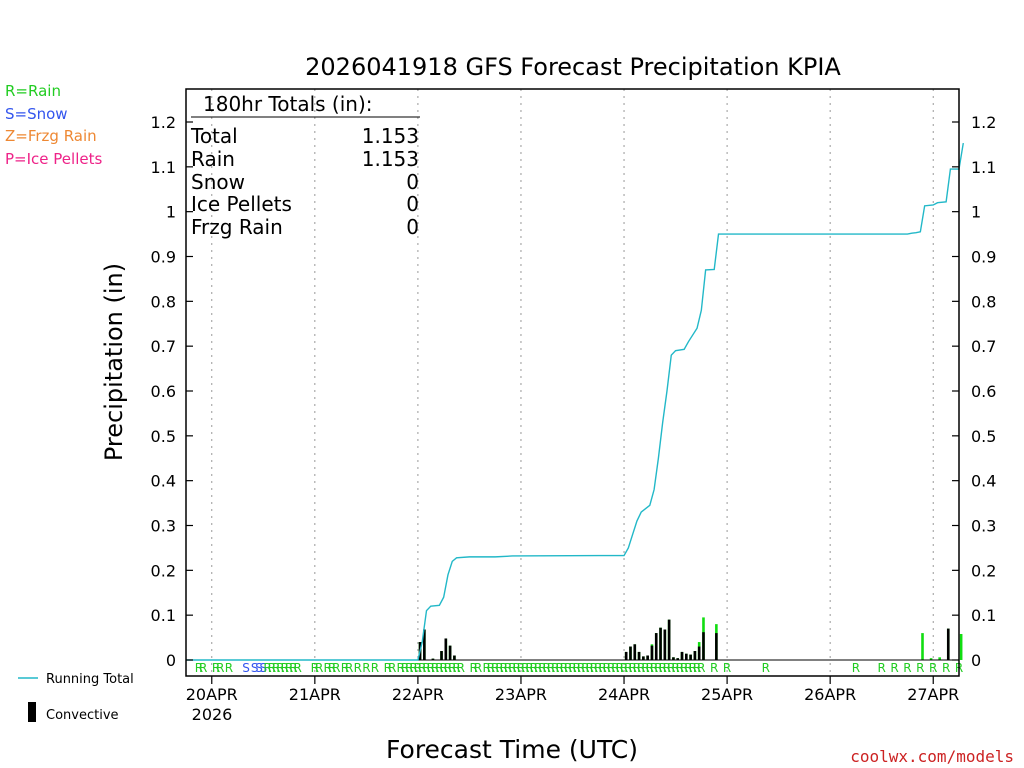  I want to click on ptype-marker-27: R, so click(388, 668).